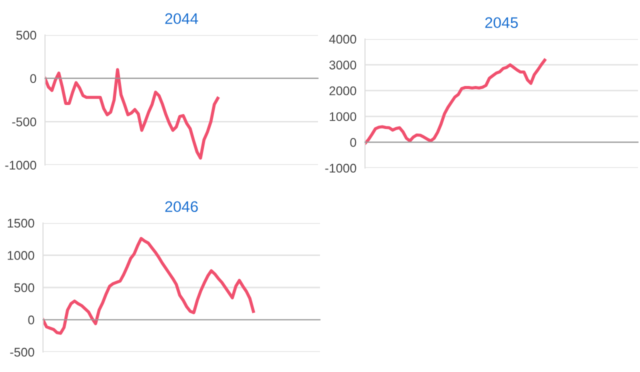 The image size is (640, 372). I want to click on y-tick-label: 4000, so click(342, 39).